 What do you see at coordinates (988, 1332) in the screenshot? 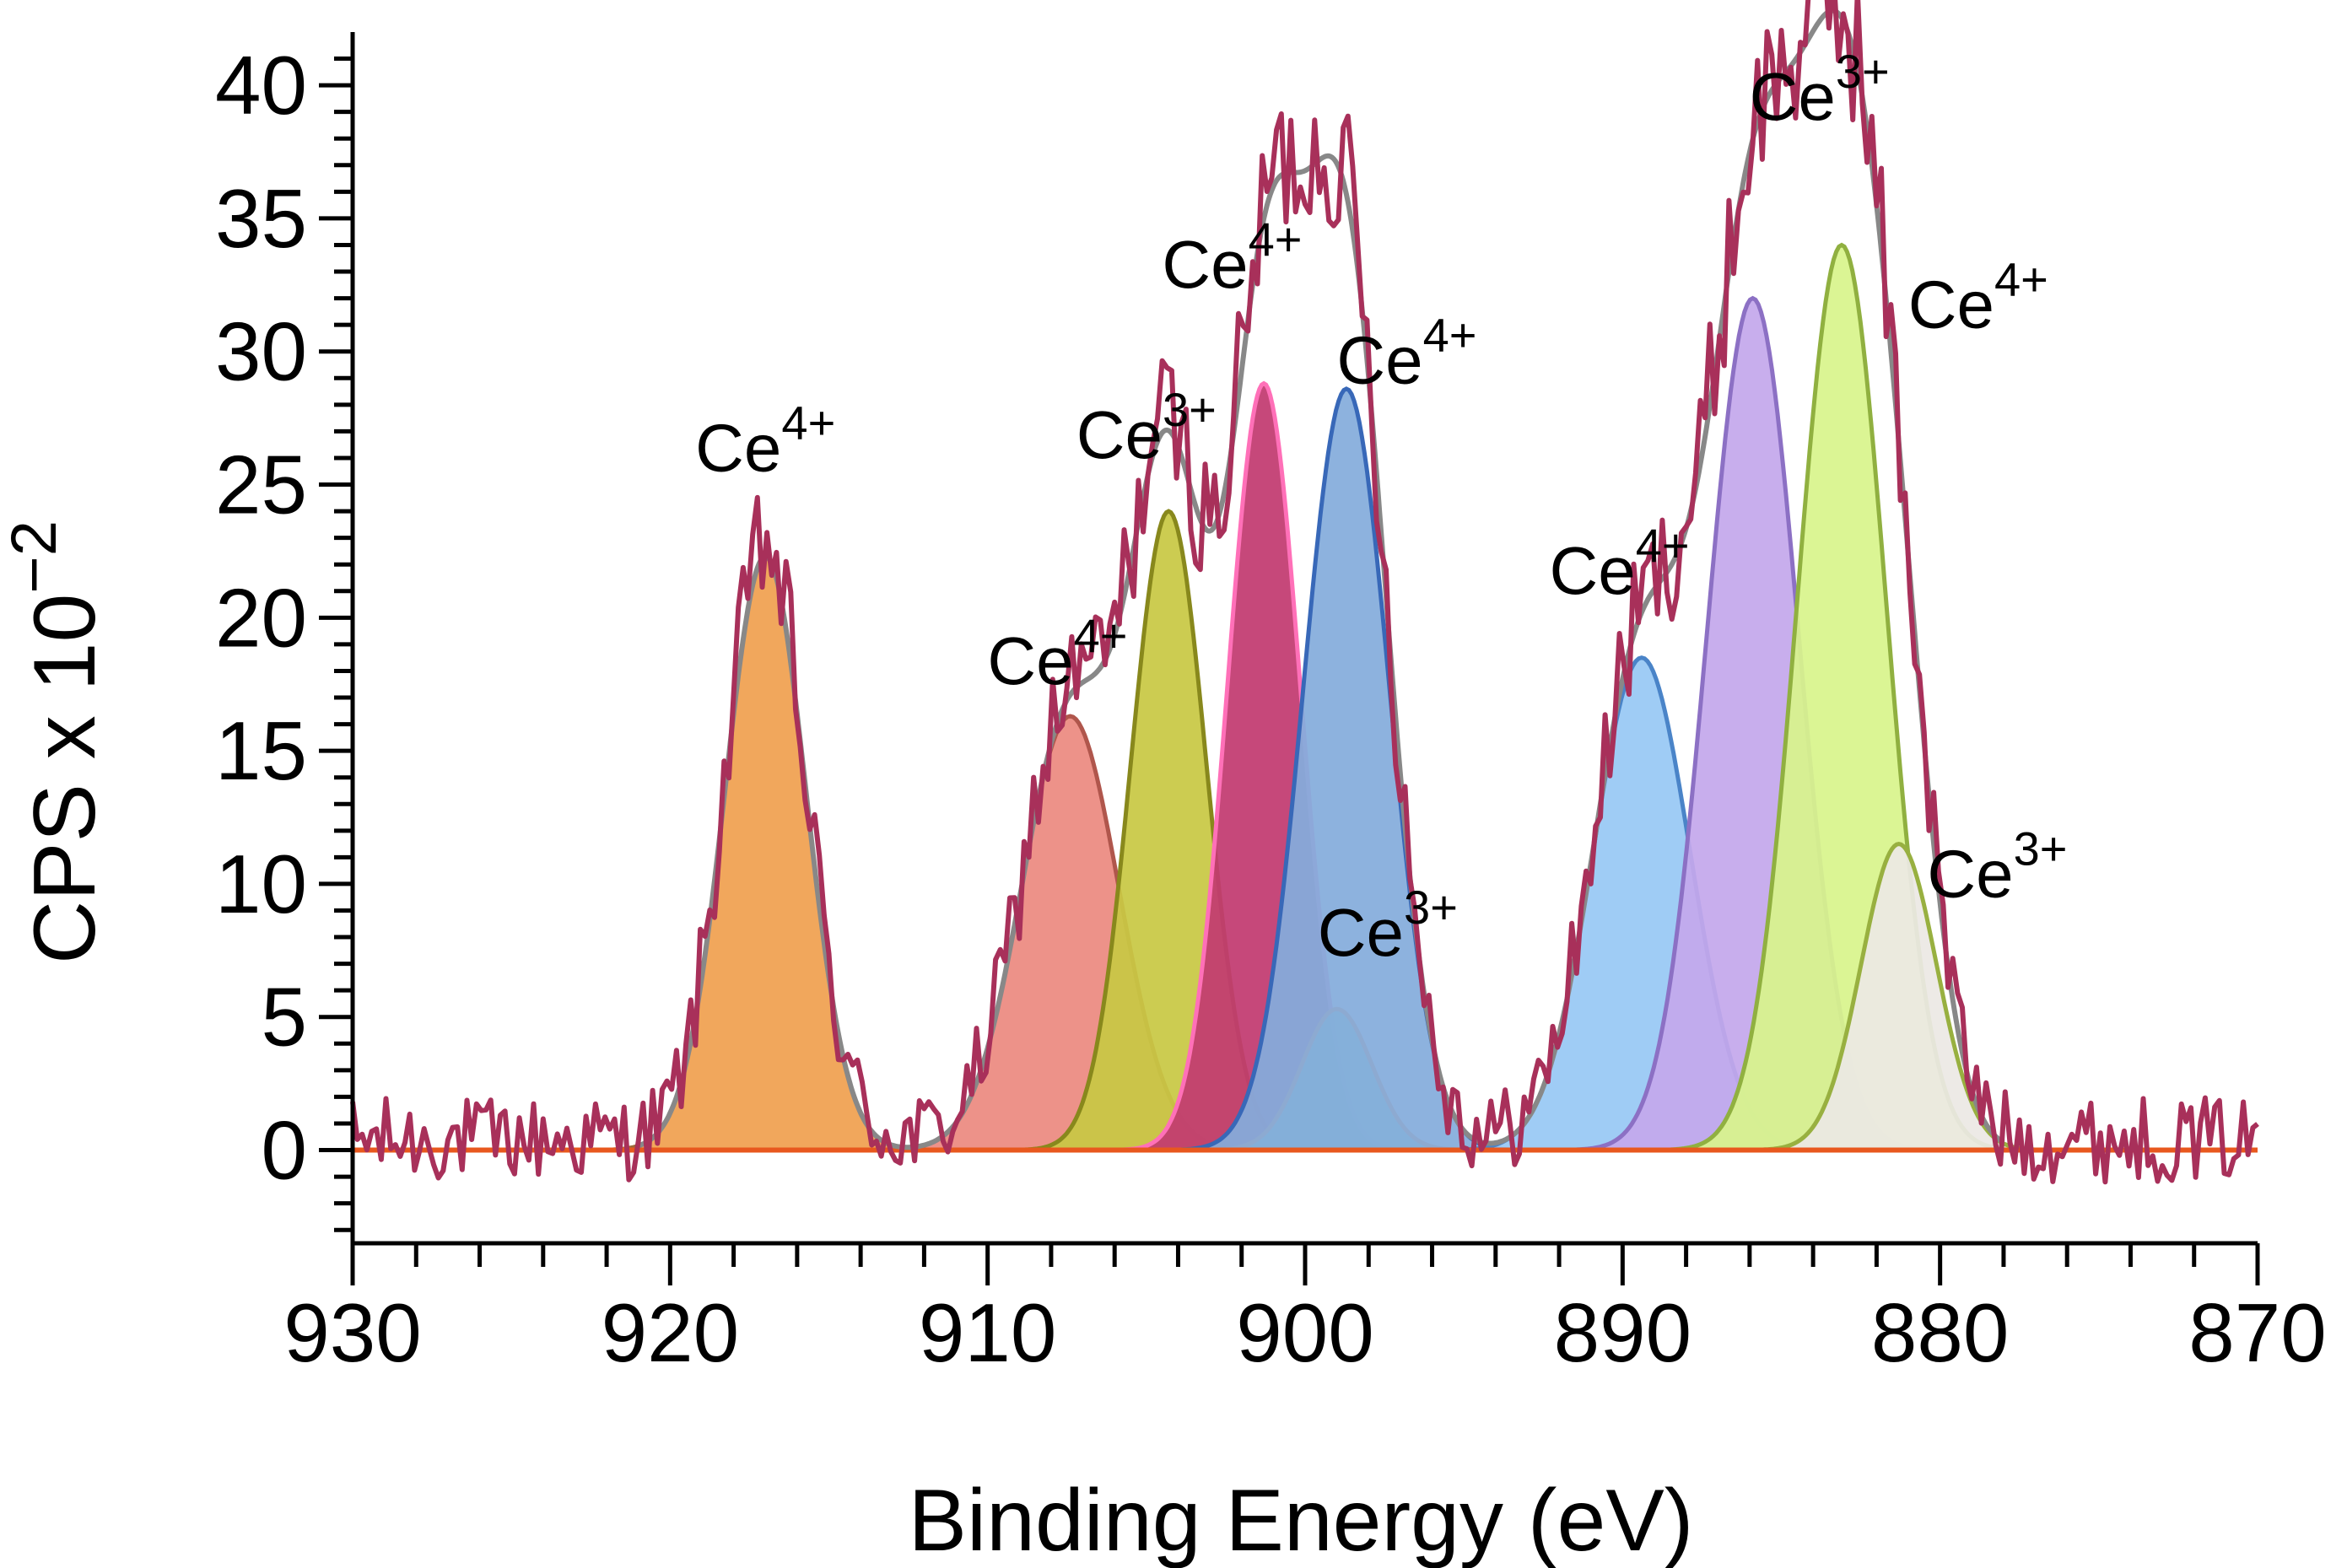
I see `x-tick-label: 910` at bounding box center [988, 1332].